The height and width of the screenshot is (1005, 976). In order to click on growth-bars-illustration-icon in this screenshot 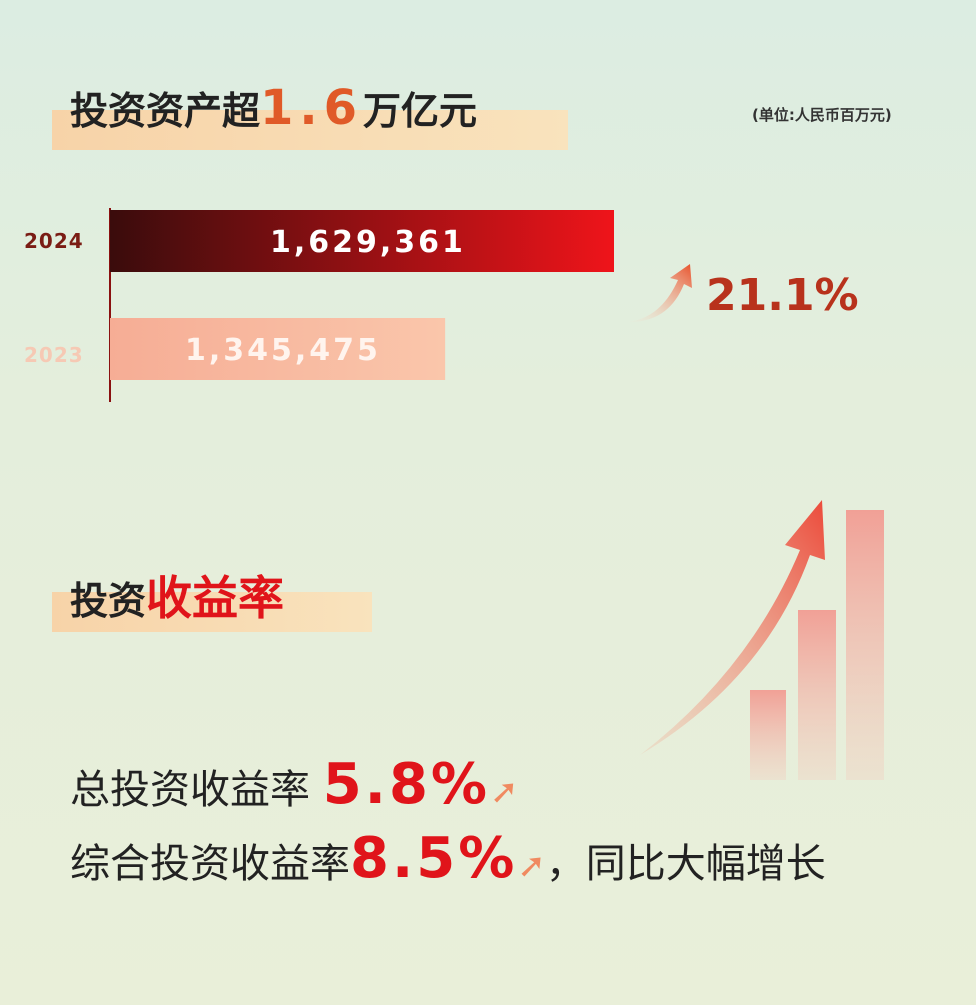, I will do `click(762, 640)`.